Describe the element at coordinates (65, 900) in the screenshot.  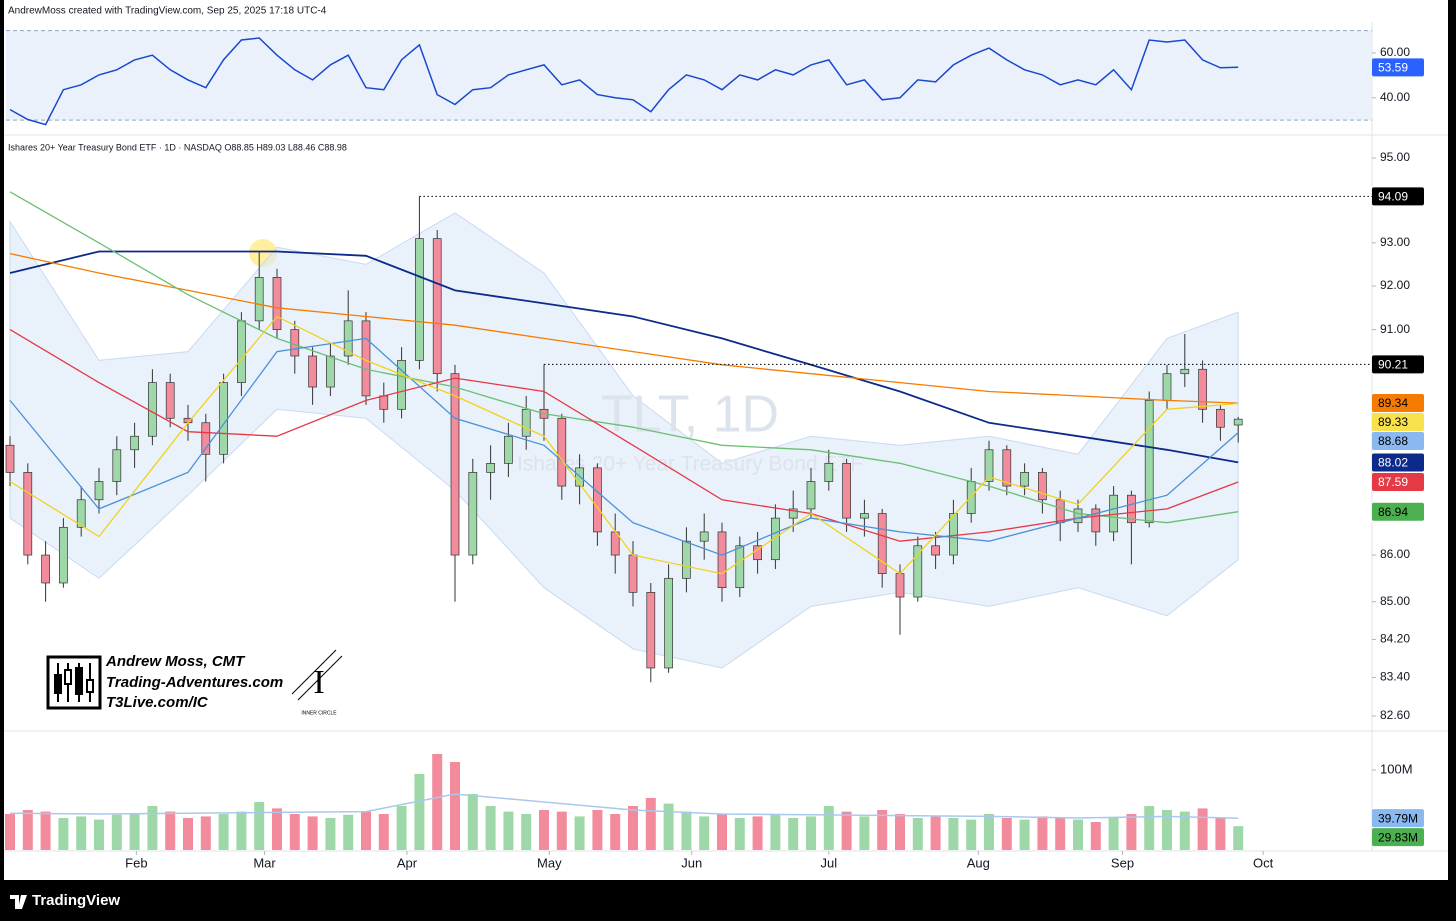
I see `footer: TradingView` at that location.